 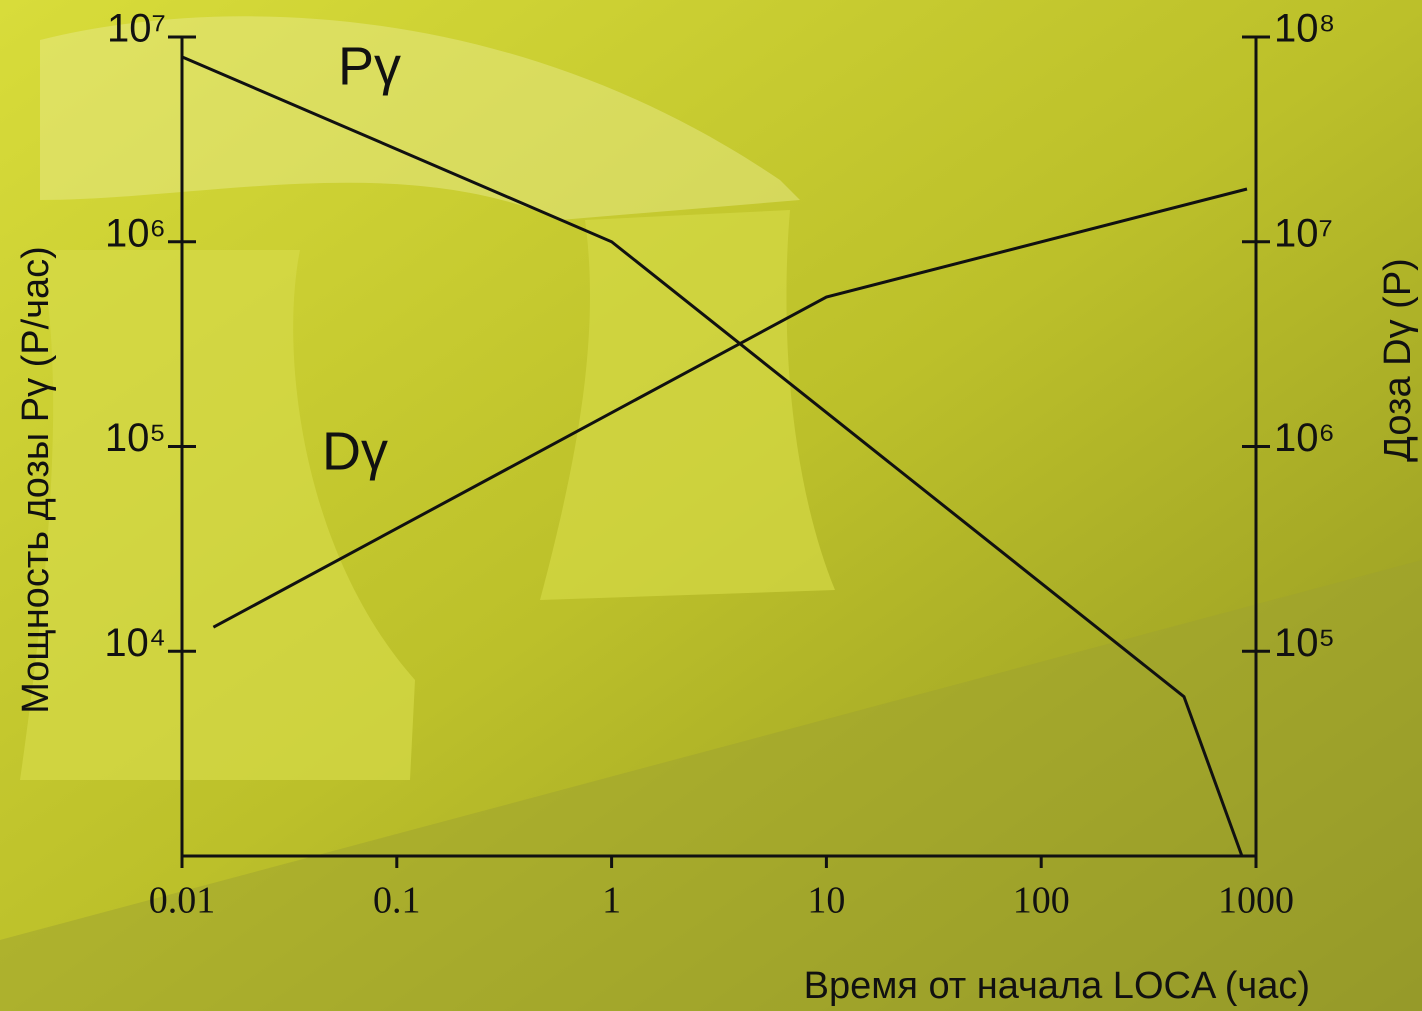 What do you see at coordinates (1041, 901) in the screenshot?
I see `x-tick-label: 100` at bounding box center [1041, 901].